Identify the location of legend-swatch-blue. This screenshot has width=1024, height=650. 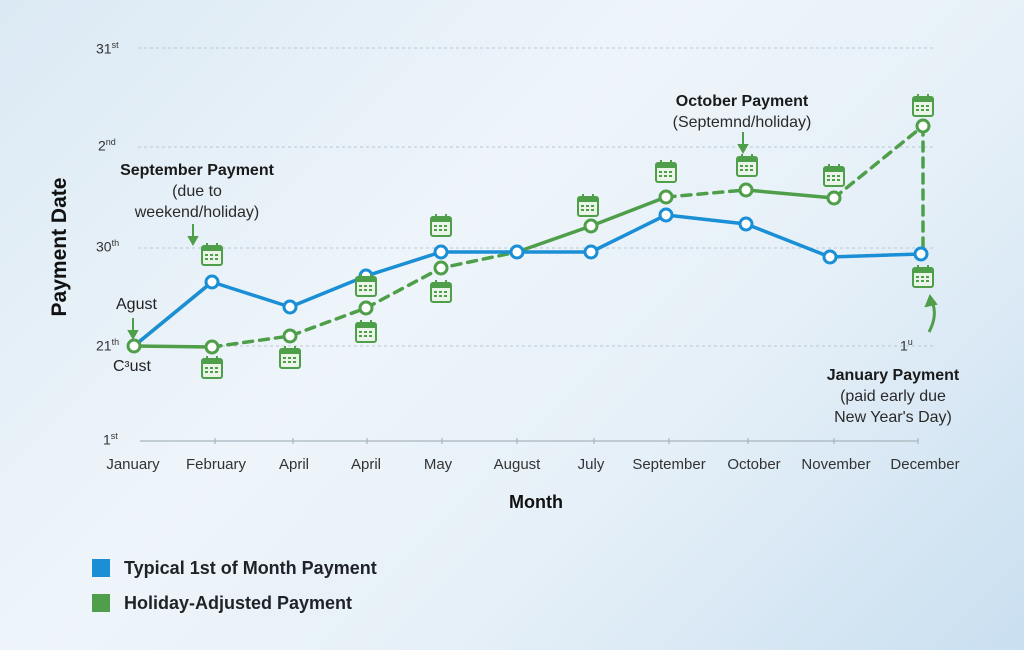
(101, 568).